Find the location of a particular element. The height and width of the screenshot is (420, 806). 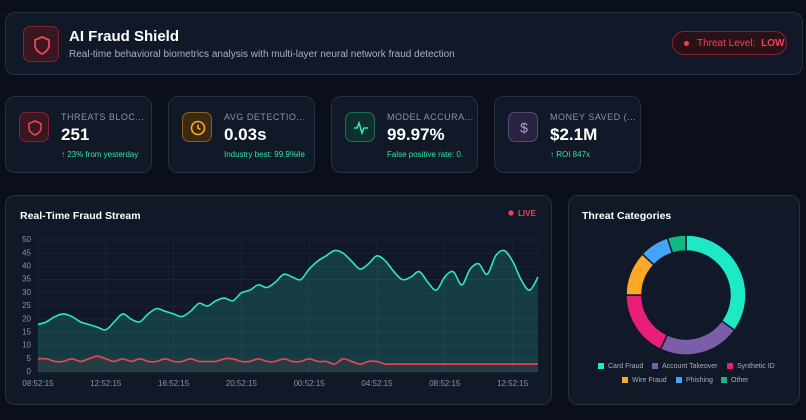

stat-value: 99.97% is located at coordinates (416, 134).